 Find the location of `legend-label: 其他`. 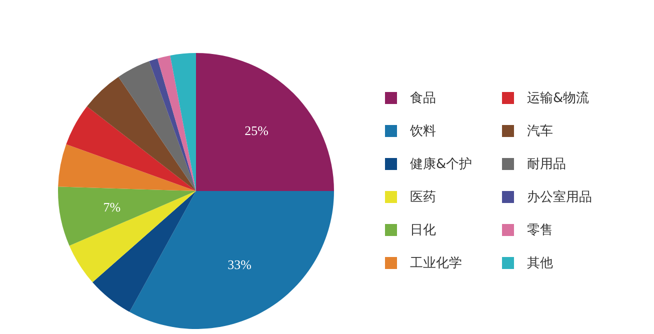

legend-label: 其他 is located at coordinates (540, 263).